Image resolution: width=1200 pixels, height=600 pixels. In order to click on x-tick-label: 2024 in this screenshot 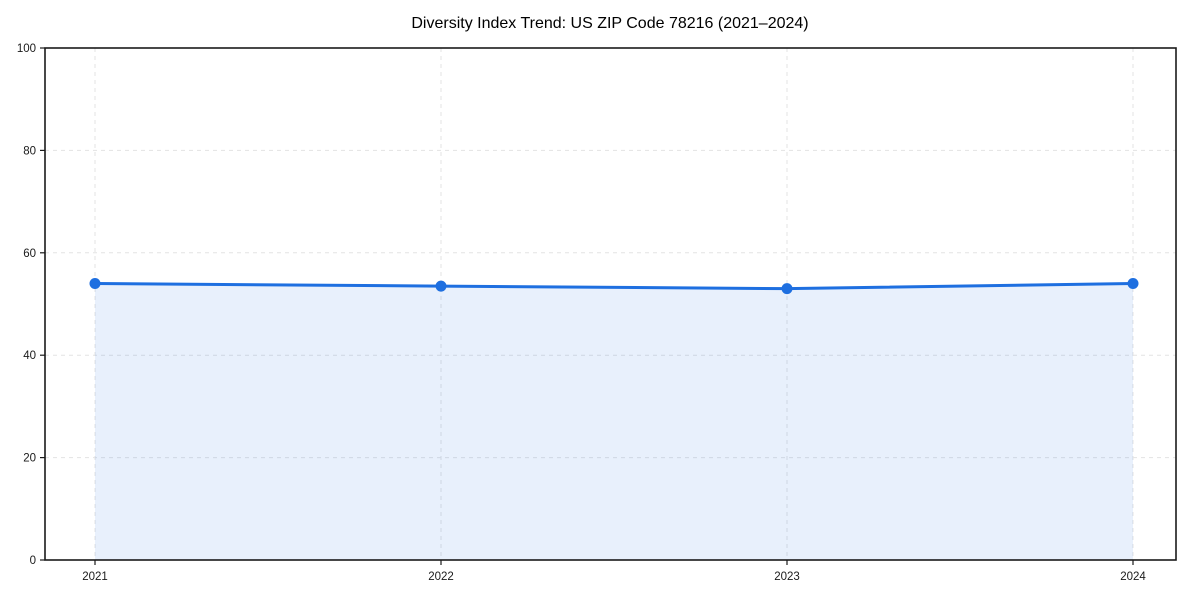, I will do `click(1133, 577)`.